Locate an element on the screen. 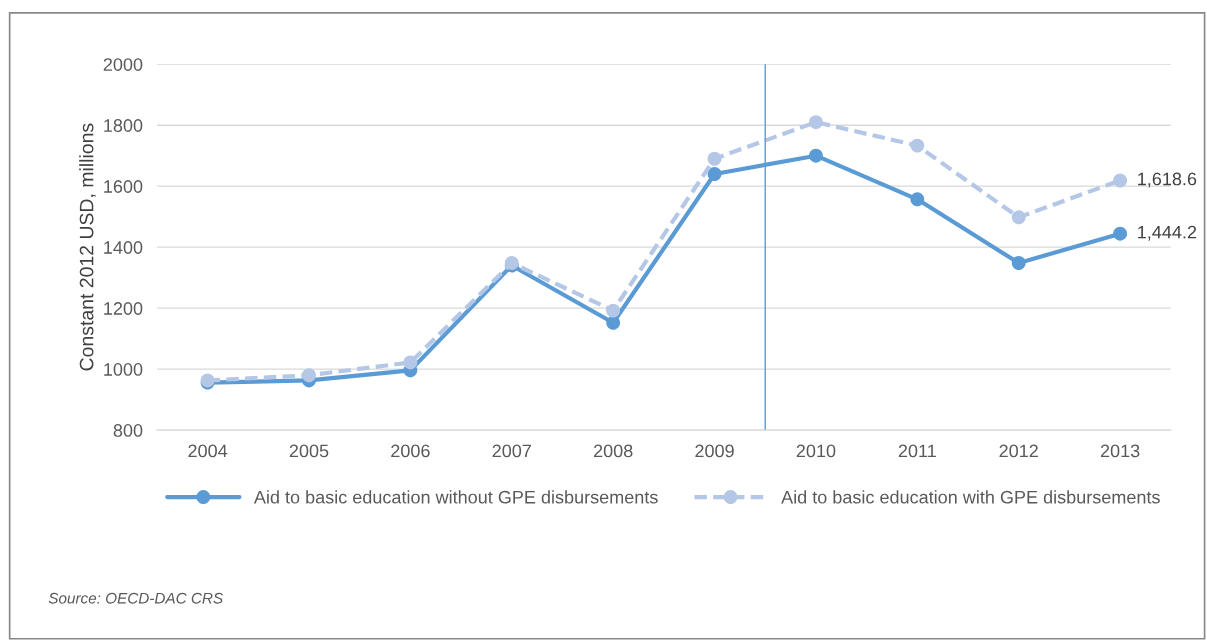 The width and height of the screenshot is (1207, 642). x-tick-label: 2012 is located at coordinates (1018, 451).